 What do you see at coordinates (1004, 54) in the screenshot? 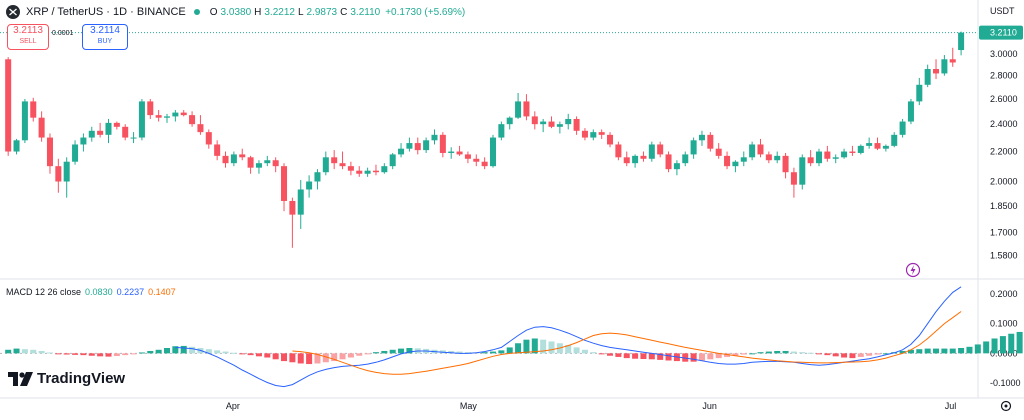
I see `price-axis-tick-0: 3.0000` at bounding box center [1004, 54].